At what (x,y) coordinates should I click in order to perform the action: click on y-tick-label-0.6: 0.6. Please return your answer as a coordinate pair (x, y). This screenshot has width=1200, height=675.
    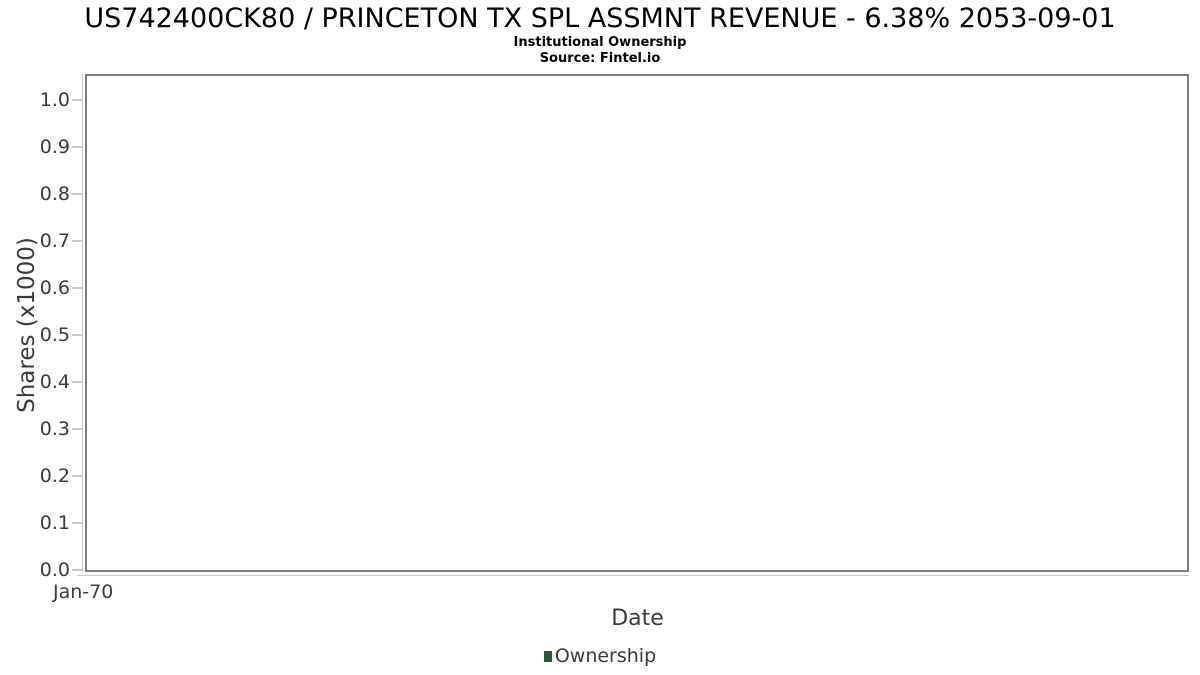
    Looking at the image, I should click on (54, 288).